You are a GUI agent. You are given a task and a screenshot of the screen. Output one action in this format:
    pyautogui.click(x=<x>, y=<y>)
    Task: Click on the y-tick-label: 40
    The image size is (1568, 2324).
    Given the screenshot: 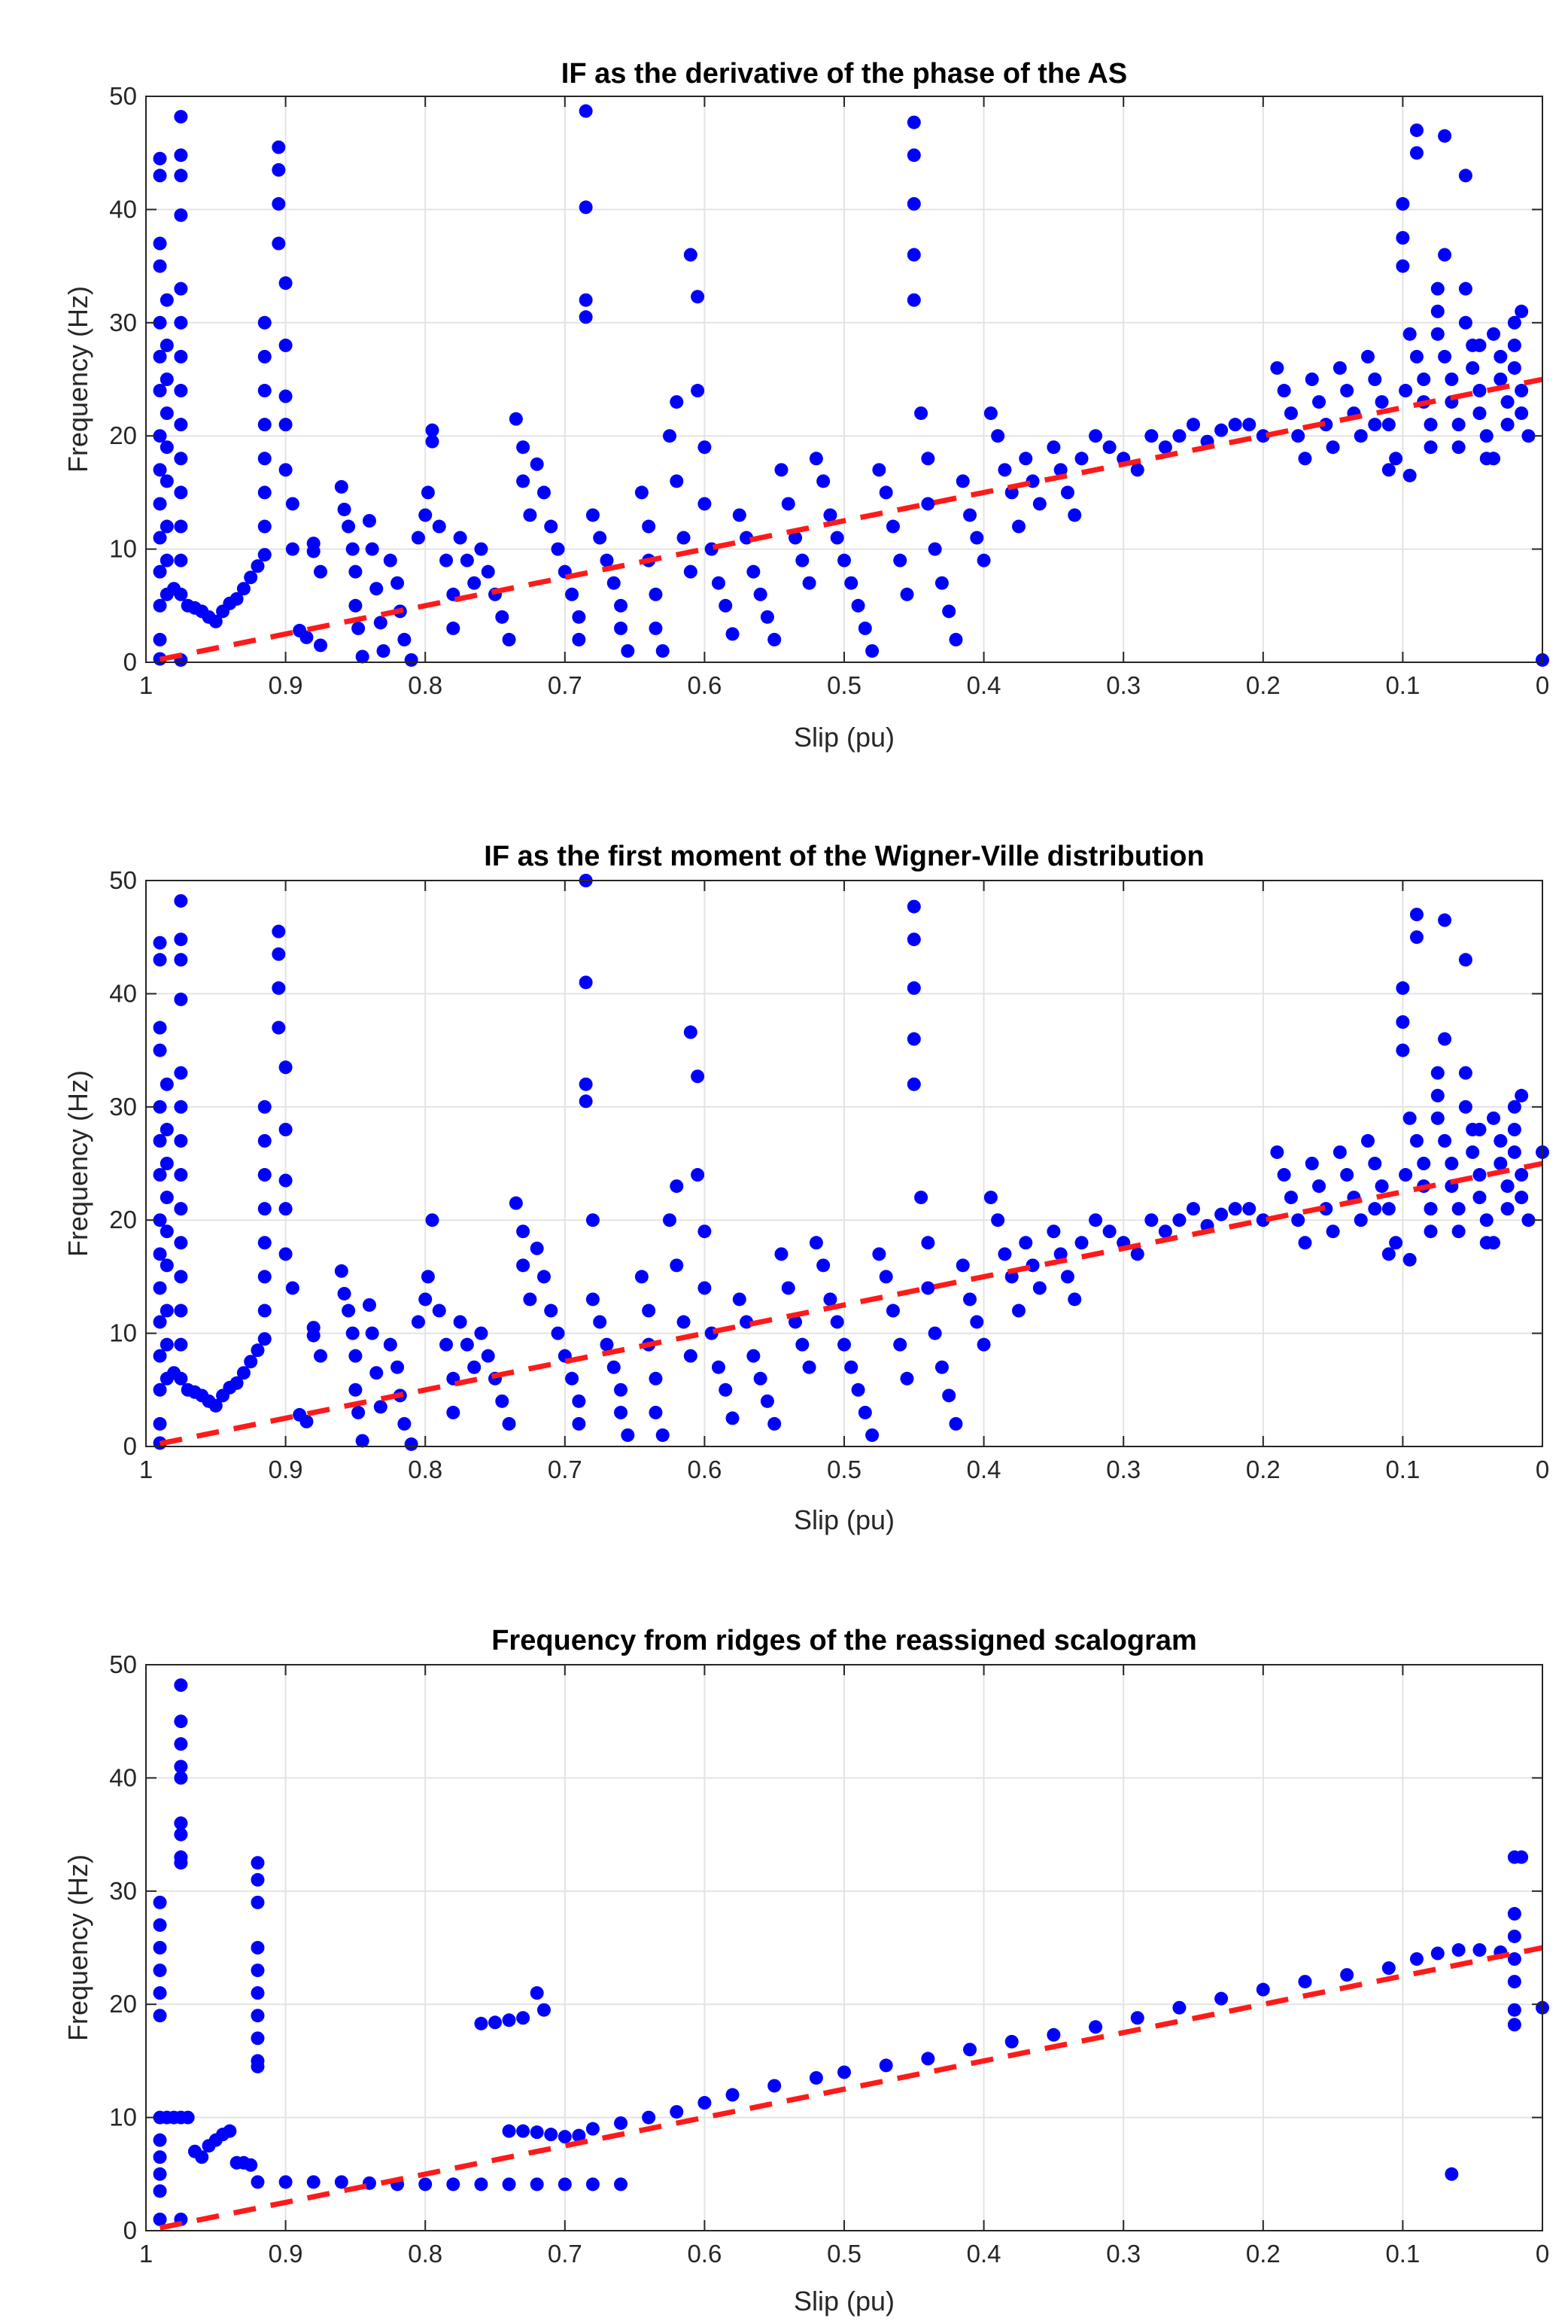 What is the action you would take?
    pyautogui.click(x=123, y=209)
    